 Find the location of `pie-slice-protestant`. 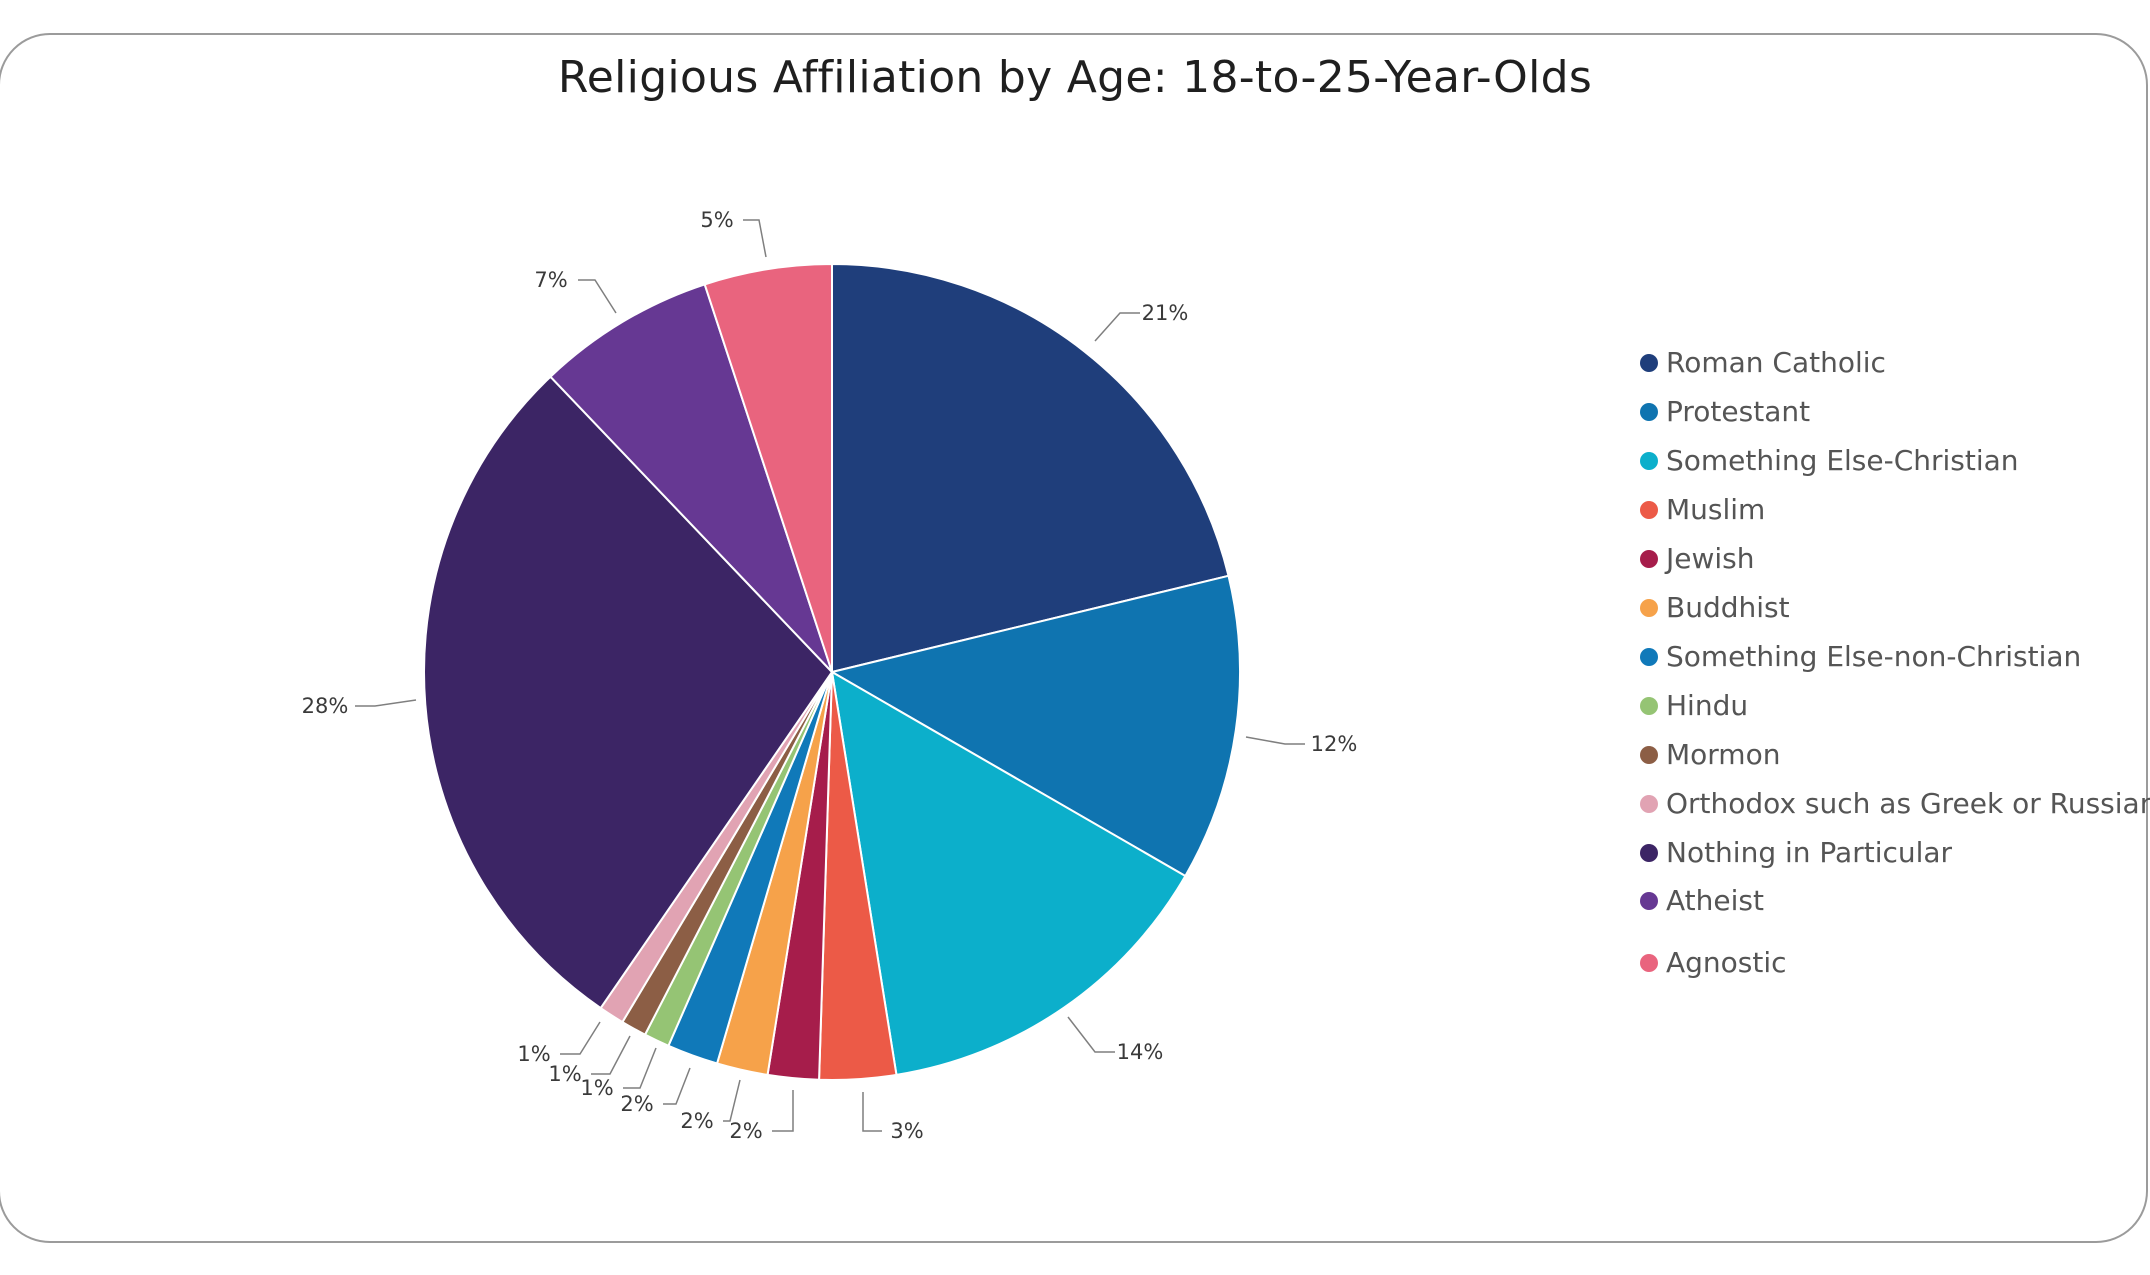

pie-slice-protestant is located at coordinates (1035, 726).